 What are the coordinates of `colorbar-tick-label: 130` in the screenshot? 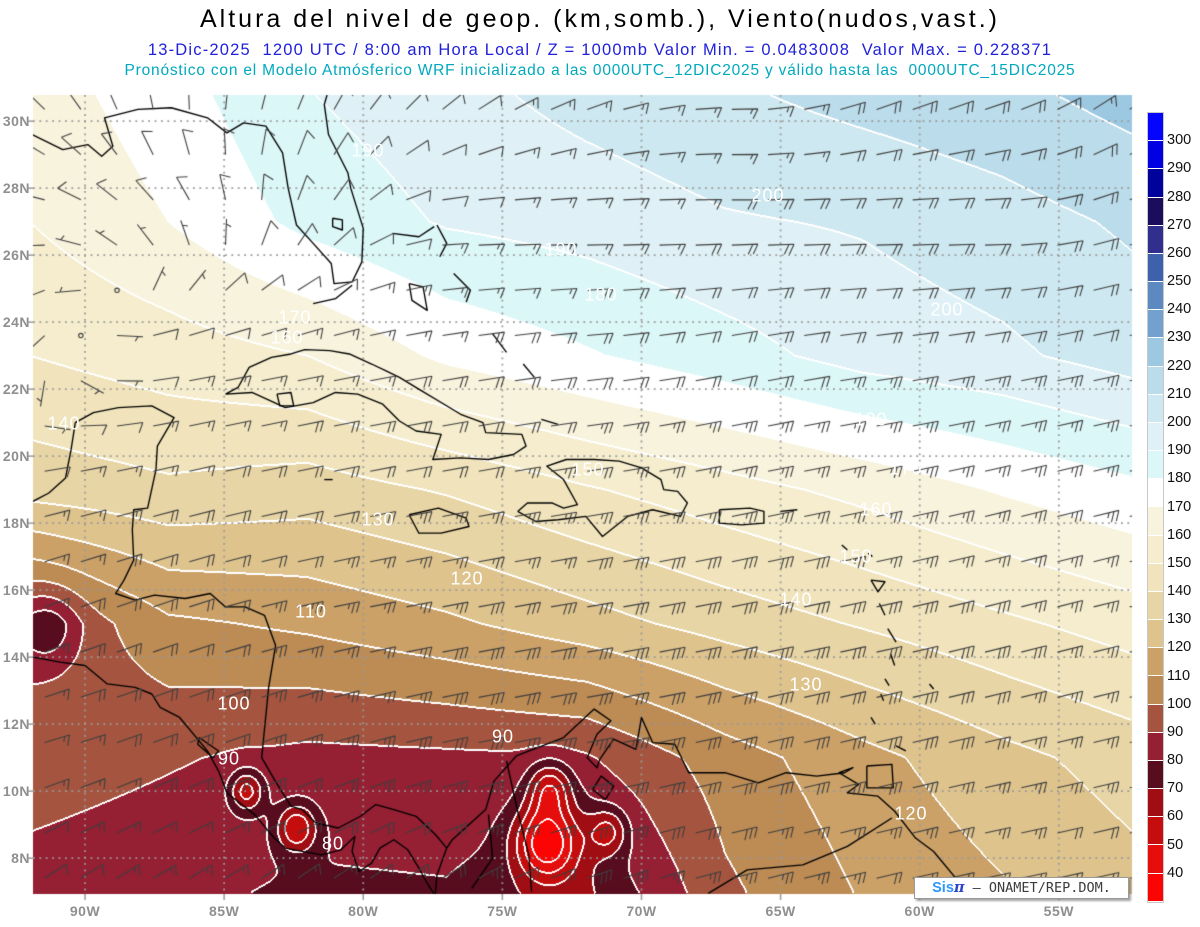 It's located at (1179, 619).